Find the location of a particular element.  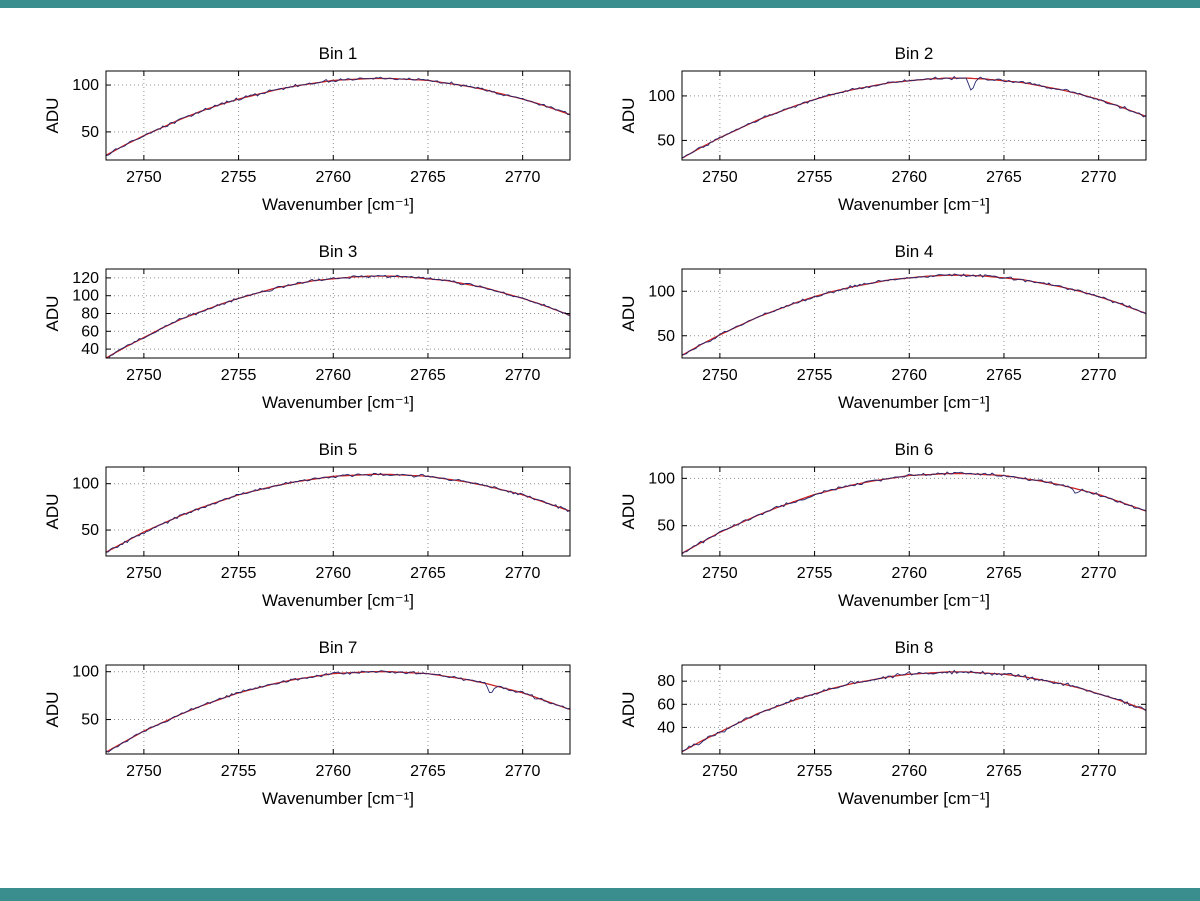

y-tick-label: 60 is located at coordinates (666, 704).